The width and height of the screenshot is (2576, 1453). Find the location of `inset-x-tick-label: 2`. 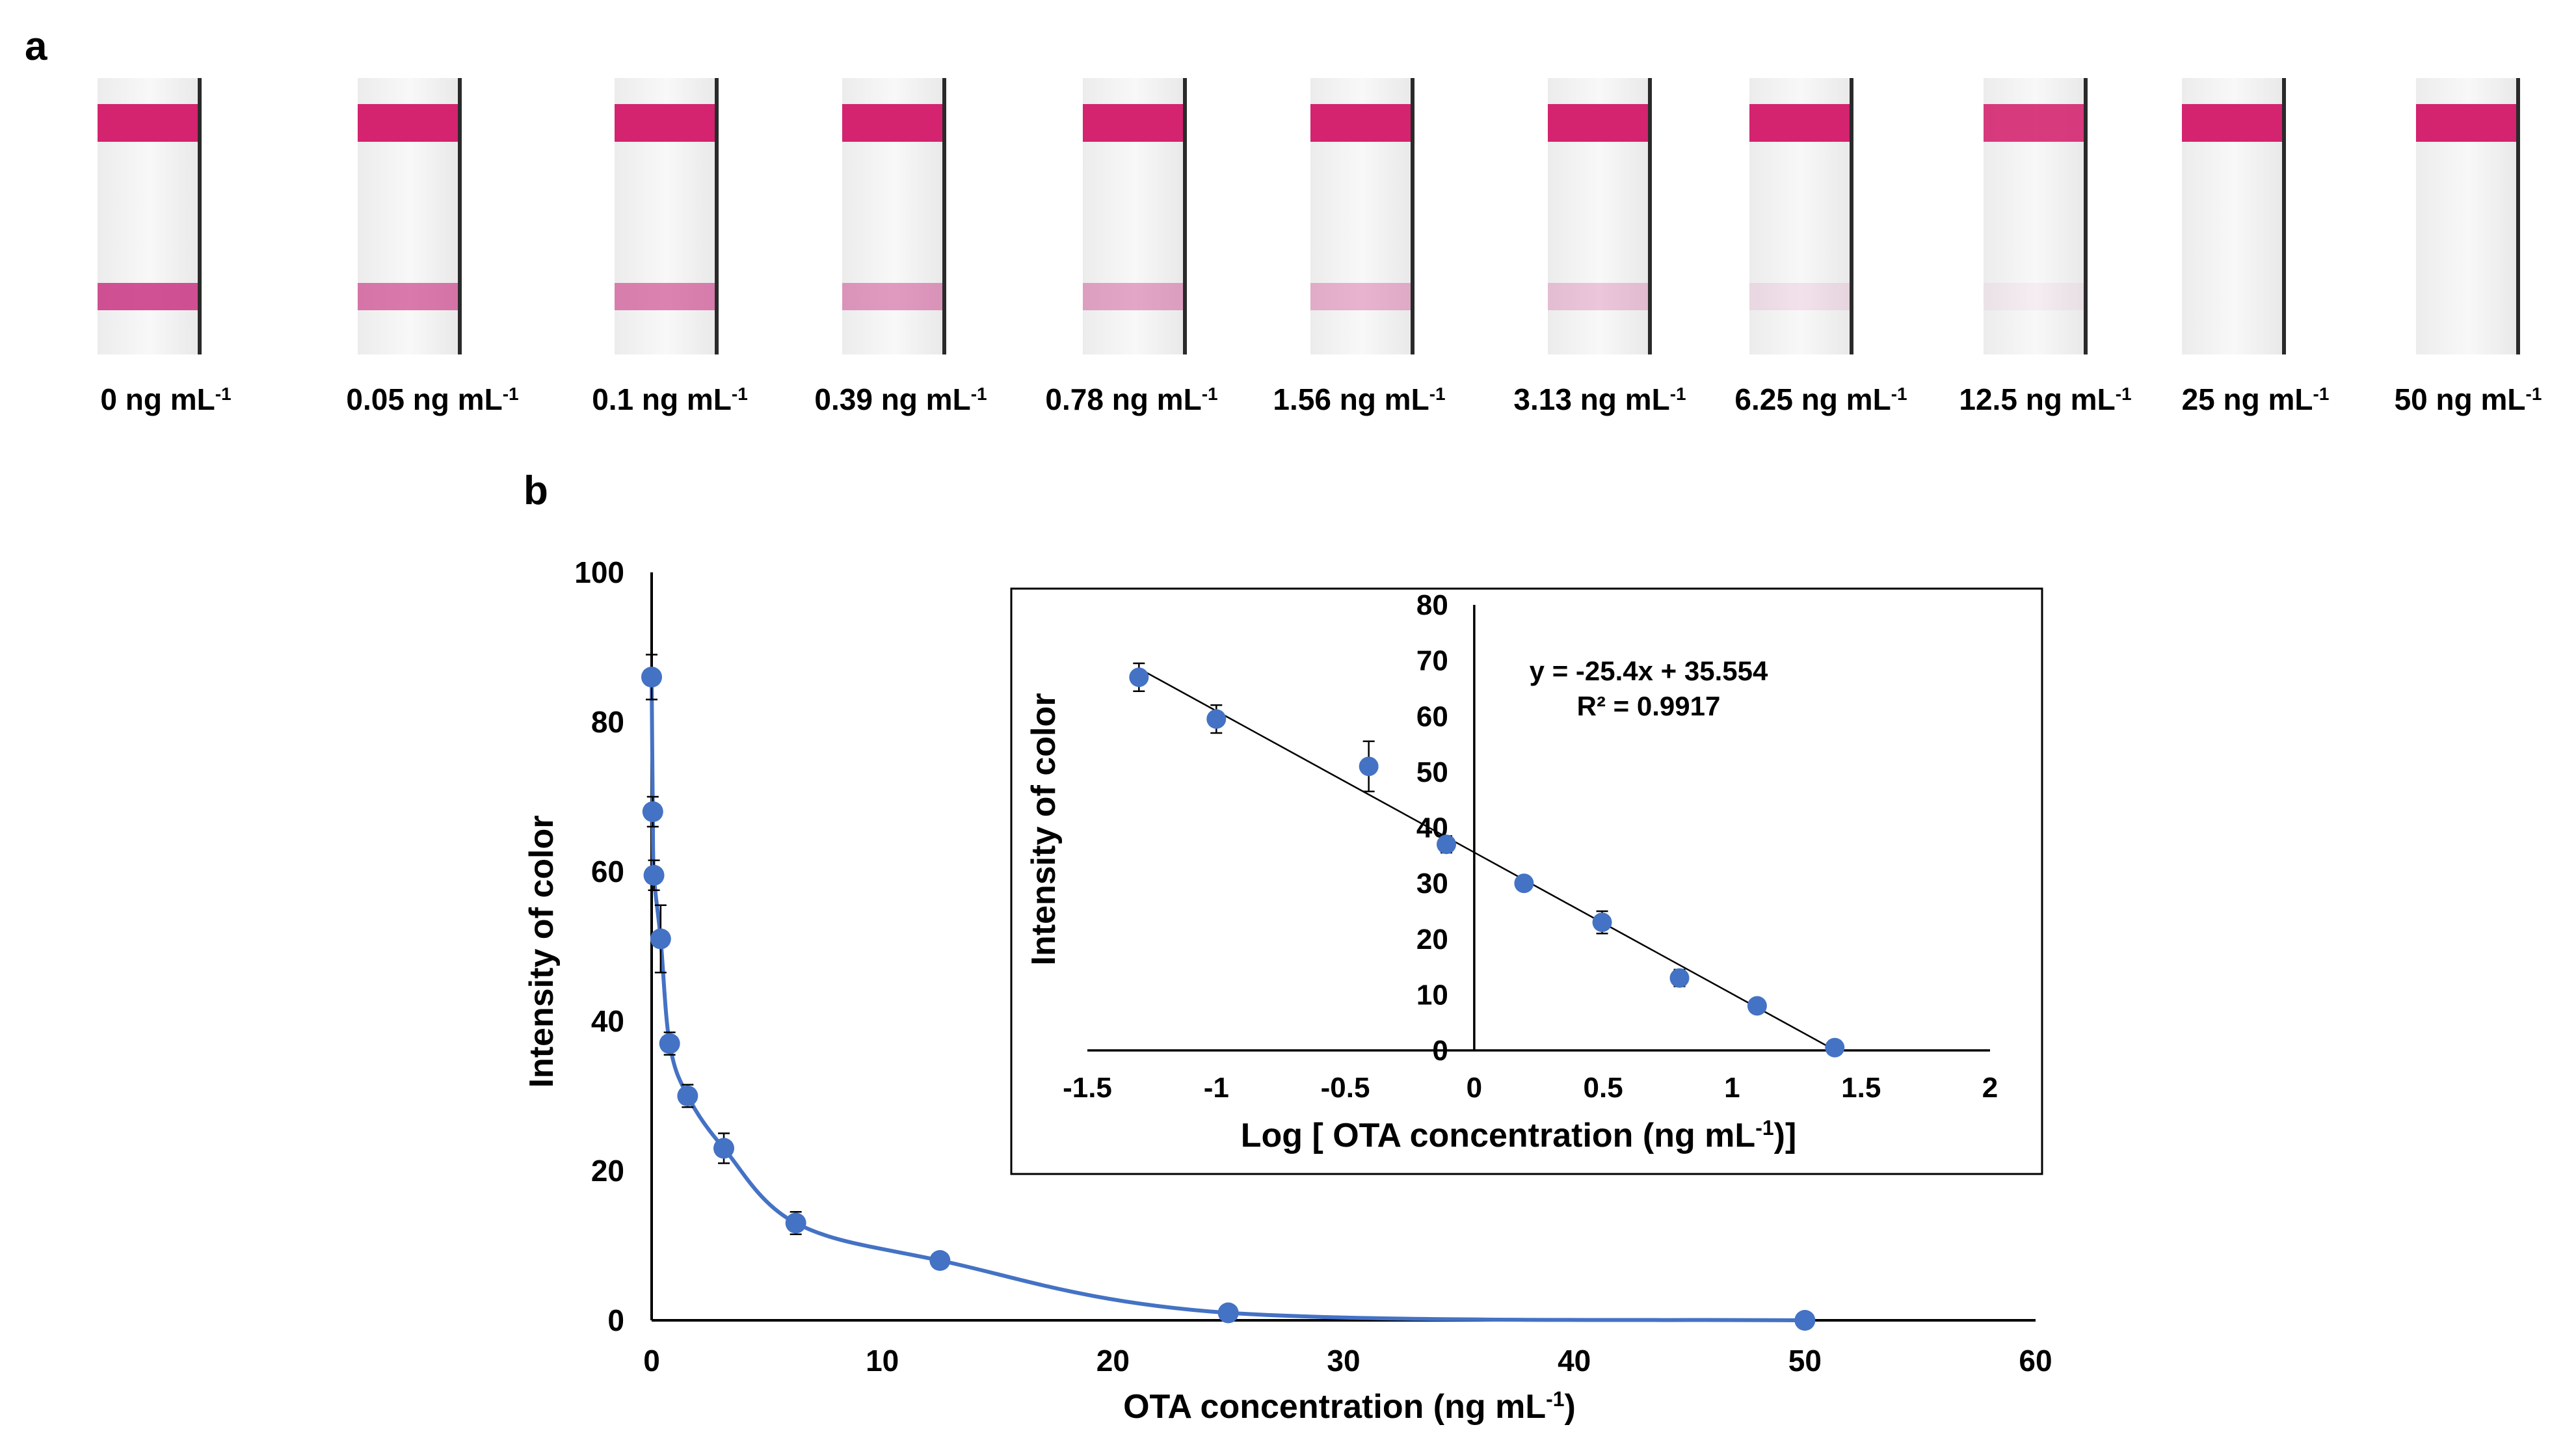

inset-x-tick-label: 2 is located at coordinates (1990, 1088).